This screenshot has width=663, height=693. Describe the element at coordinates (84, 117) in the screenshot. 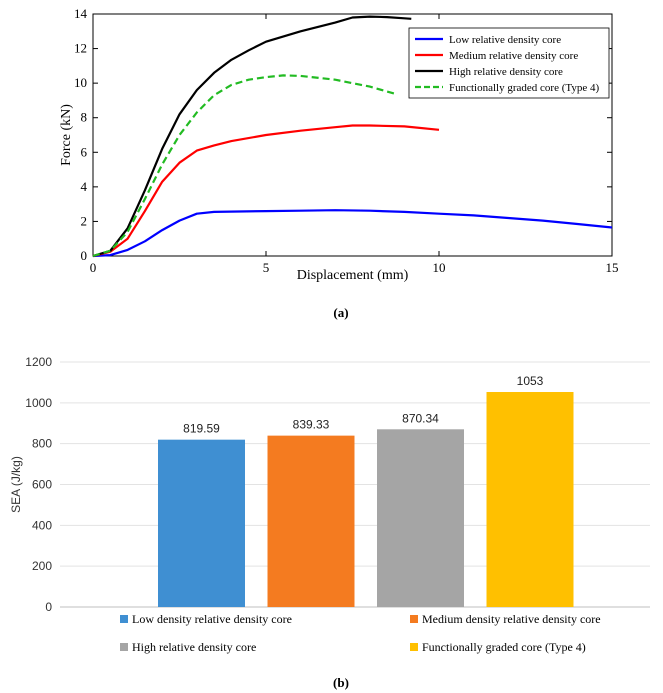

I see `y-tick-label: 8` at that location.